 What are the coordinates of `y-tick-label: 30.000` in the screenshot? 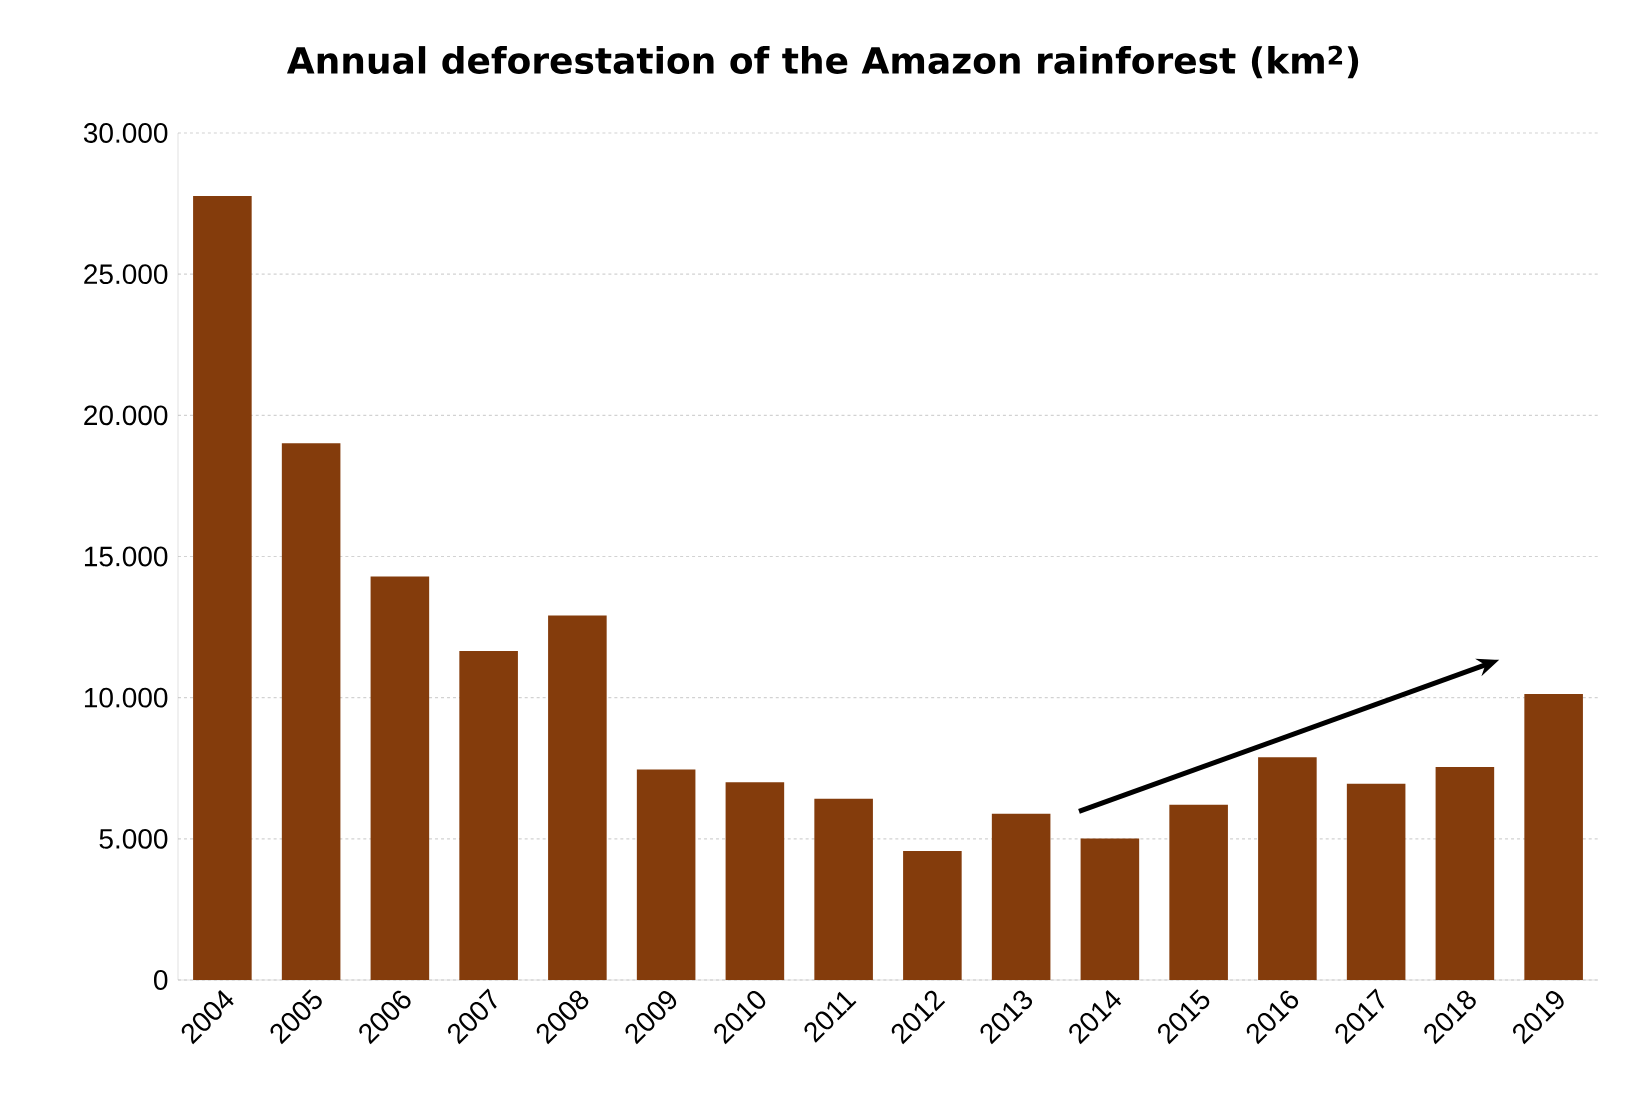 It's located at (125, 133).